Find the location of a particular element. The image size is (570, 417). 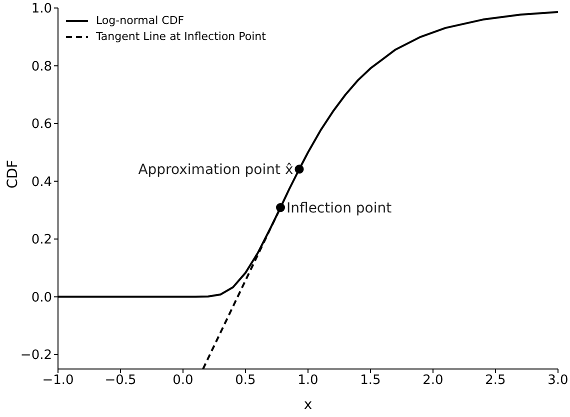

x-tick-label: −0.5 is located at coordinates (120, 380).